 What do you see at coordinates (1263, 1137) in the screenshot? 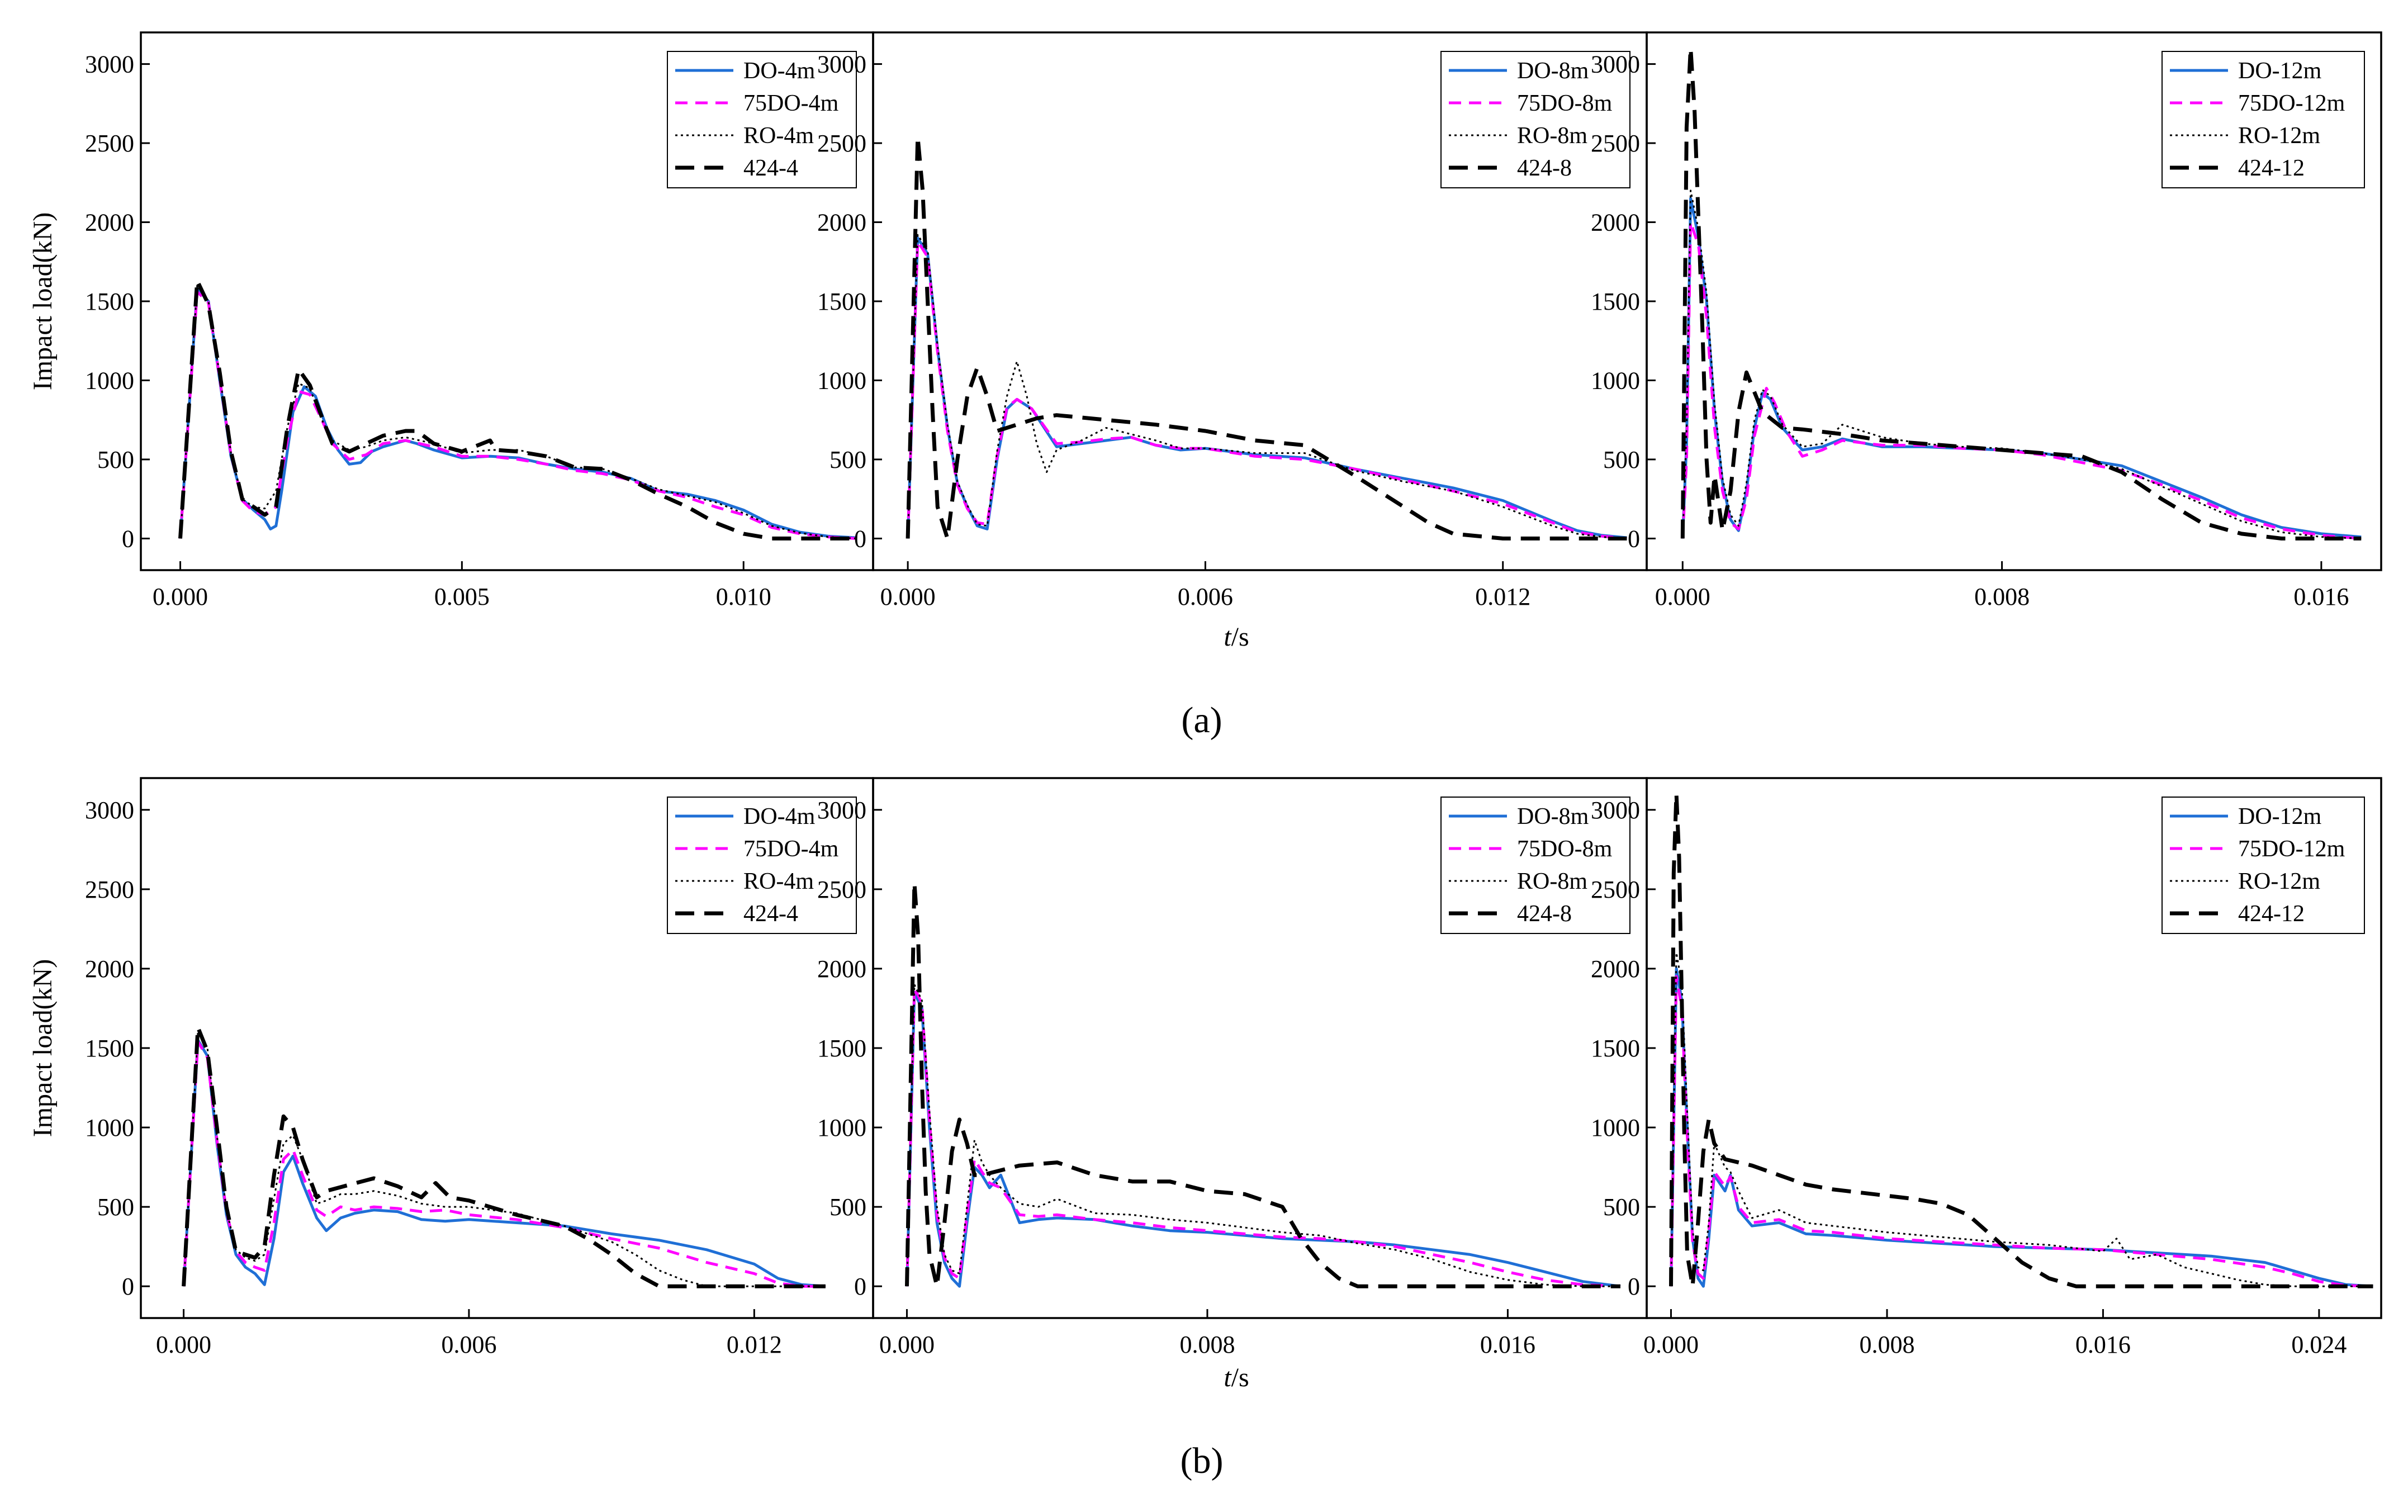
I see `series-line-75DO-8m` at bounding box center [1263, 1137].